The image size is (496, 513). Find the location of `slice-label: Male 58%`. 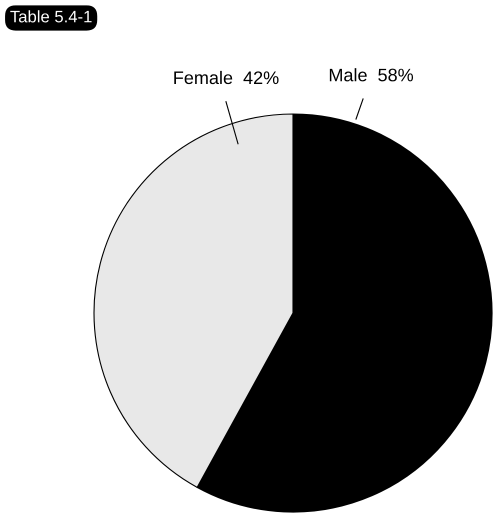

slice-label: Male 58% is located at coordinates (372, 75).